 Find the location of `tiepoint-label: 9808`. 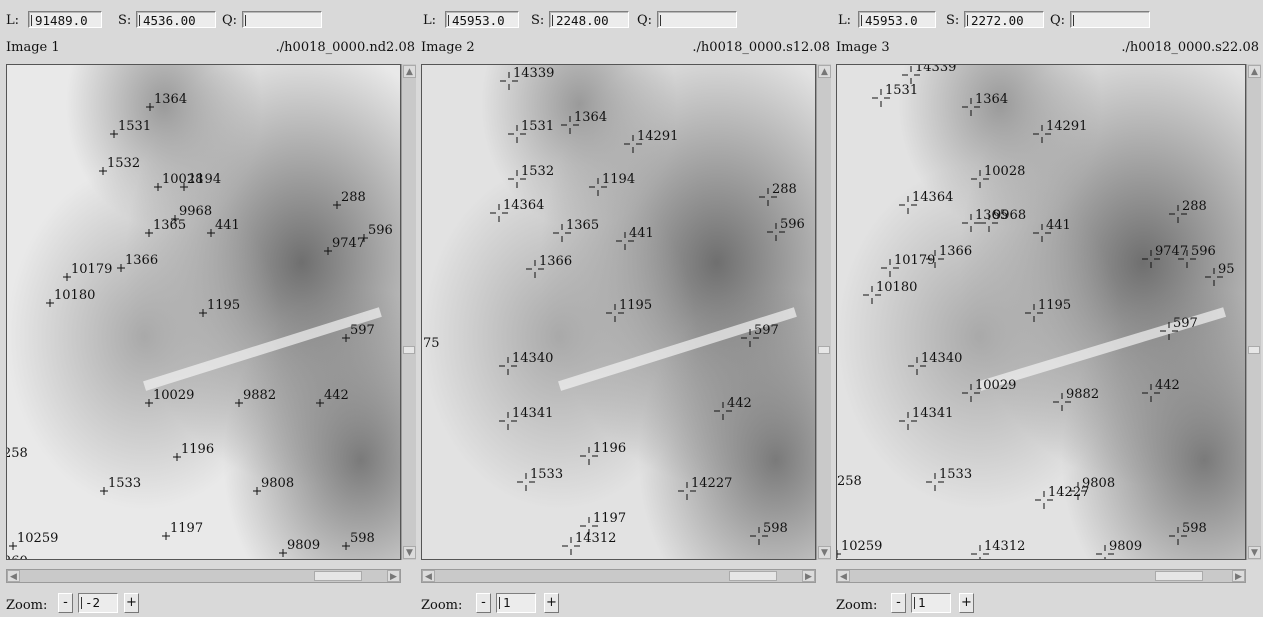

tiepoint-label: 9808 is located at coordinates (1098, 483).